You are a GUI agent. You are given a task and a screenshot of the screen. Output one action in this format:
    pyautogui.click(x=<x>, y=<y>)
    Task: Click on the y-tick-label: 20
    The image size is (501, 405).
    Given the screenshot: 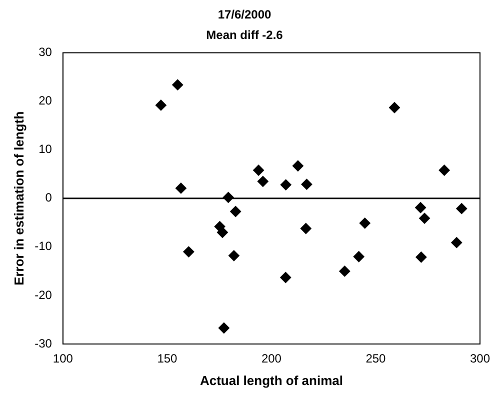 What is the action you would take?
    pyautogui.click(x=45, y=101)
    